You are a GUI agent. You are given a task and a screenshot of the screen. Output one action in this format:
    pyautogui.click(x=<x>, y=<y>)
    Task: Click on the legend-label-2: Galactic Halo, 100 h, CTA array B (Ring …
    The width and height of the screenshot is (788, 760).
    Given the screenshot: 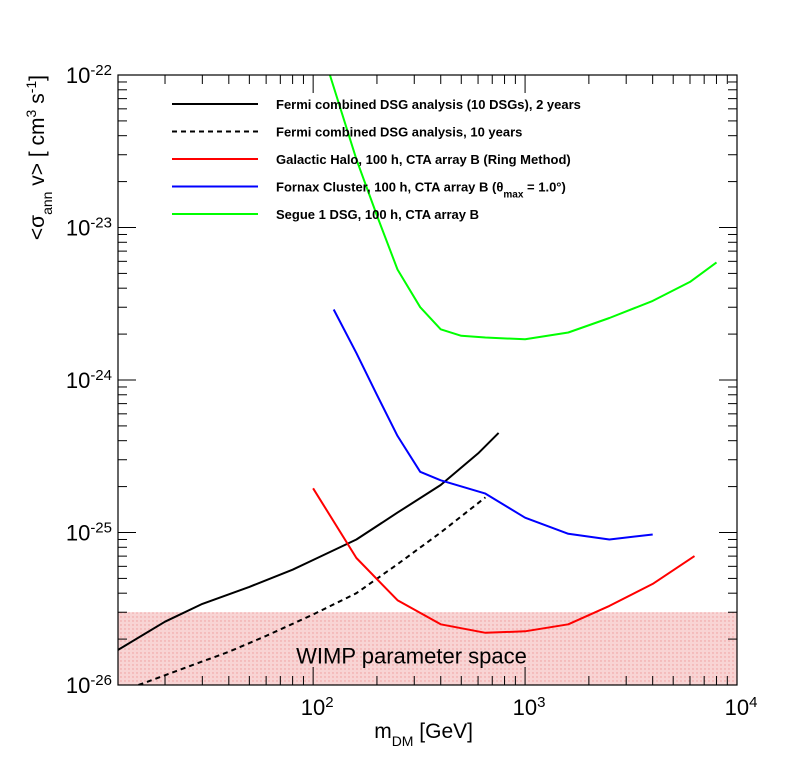 What is the action you would take?
    pyautogui.click(x=423, y=159)
    